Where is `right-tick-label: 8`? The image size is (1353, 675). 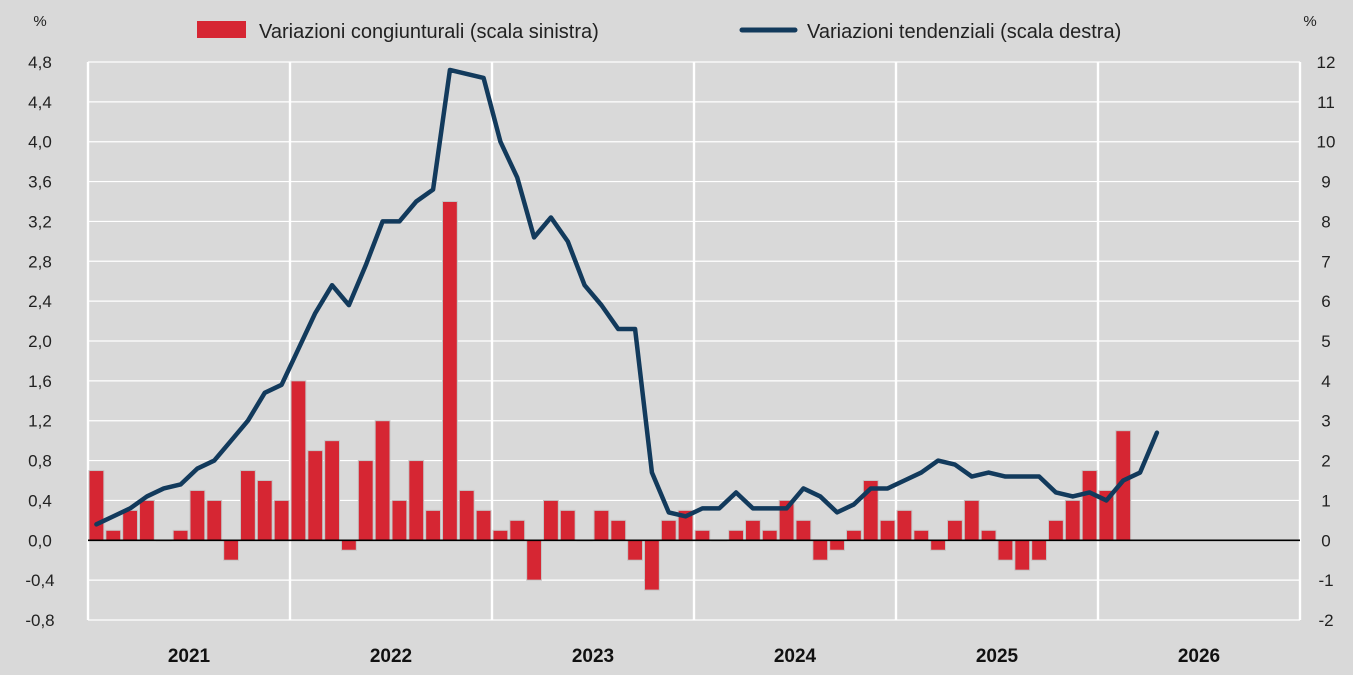
right-tick-label: 8 is located at coordinates (1325, 221).